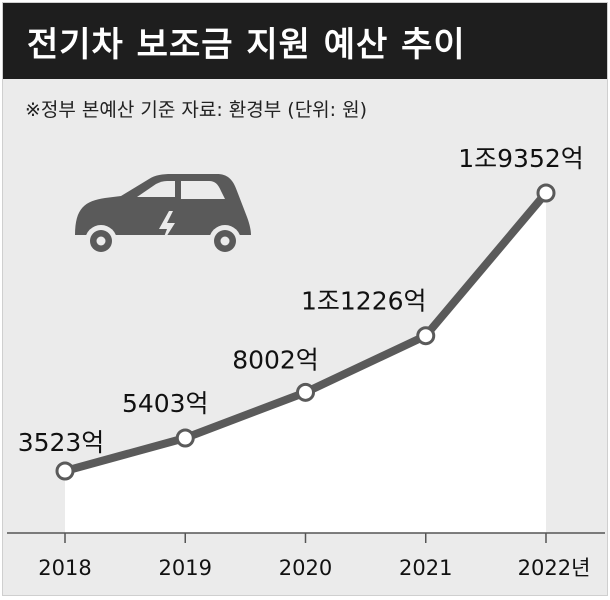  Describe the element at coordinates (425, 568) in the screenshot. I see `x-tick-label-2021: 2021` at that location.